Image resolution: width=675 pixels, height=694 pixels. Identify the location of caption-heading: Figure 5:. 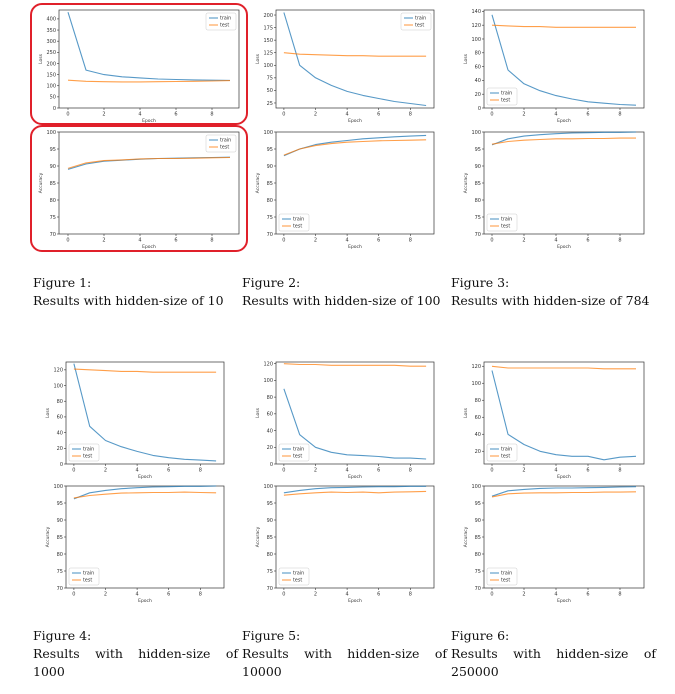
(271, 635).